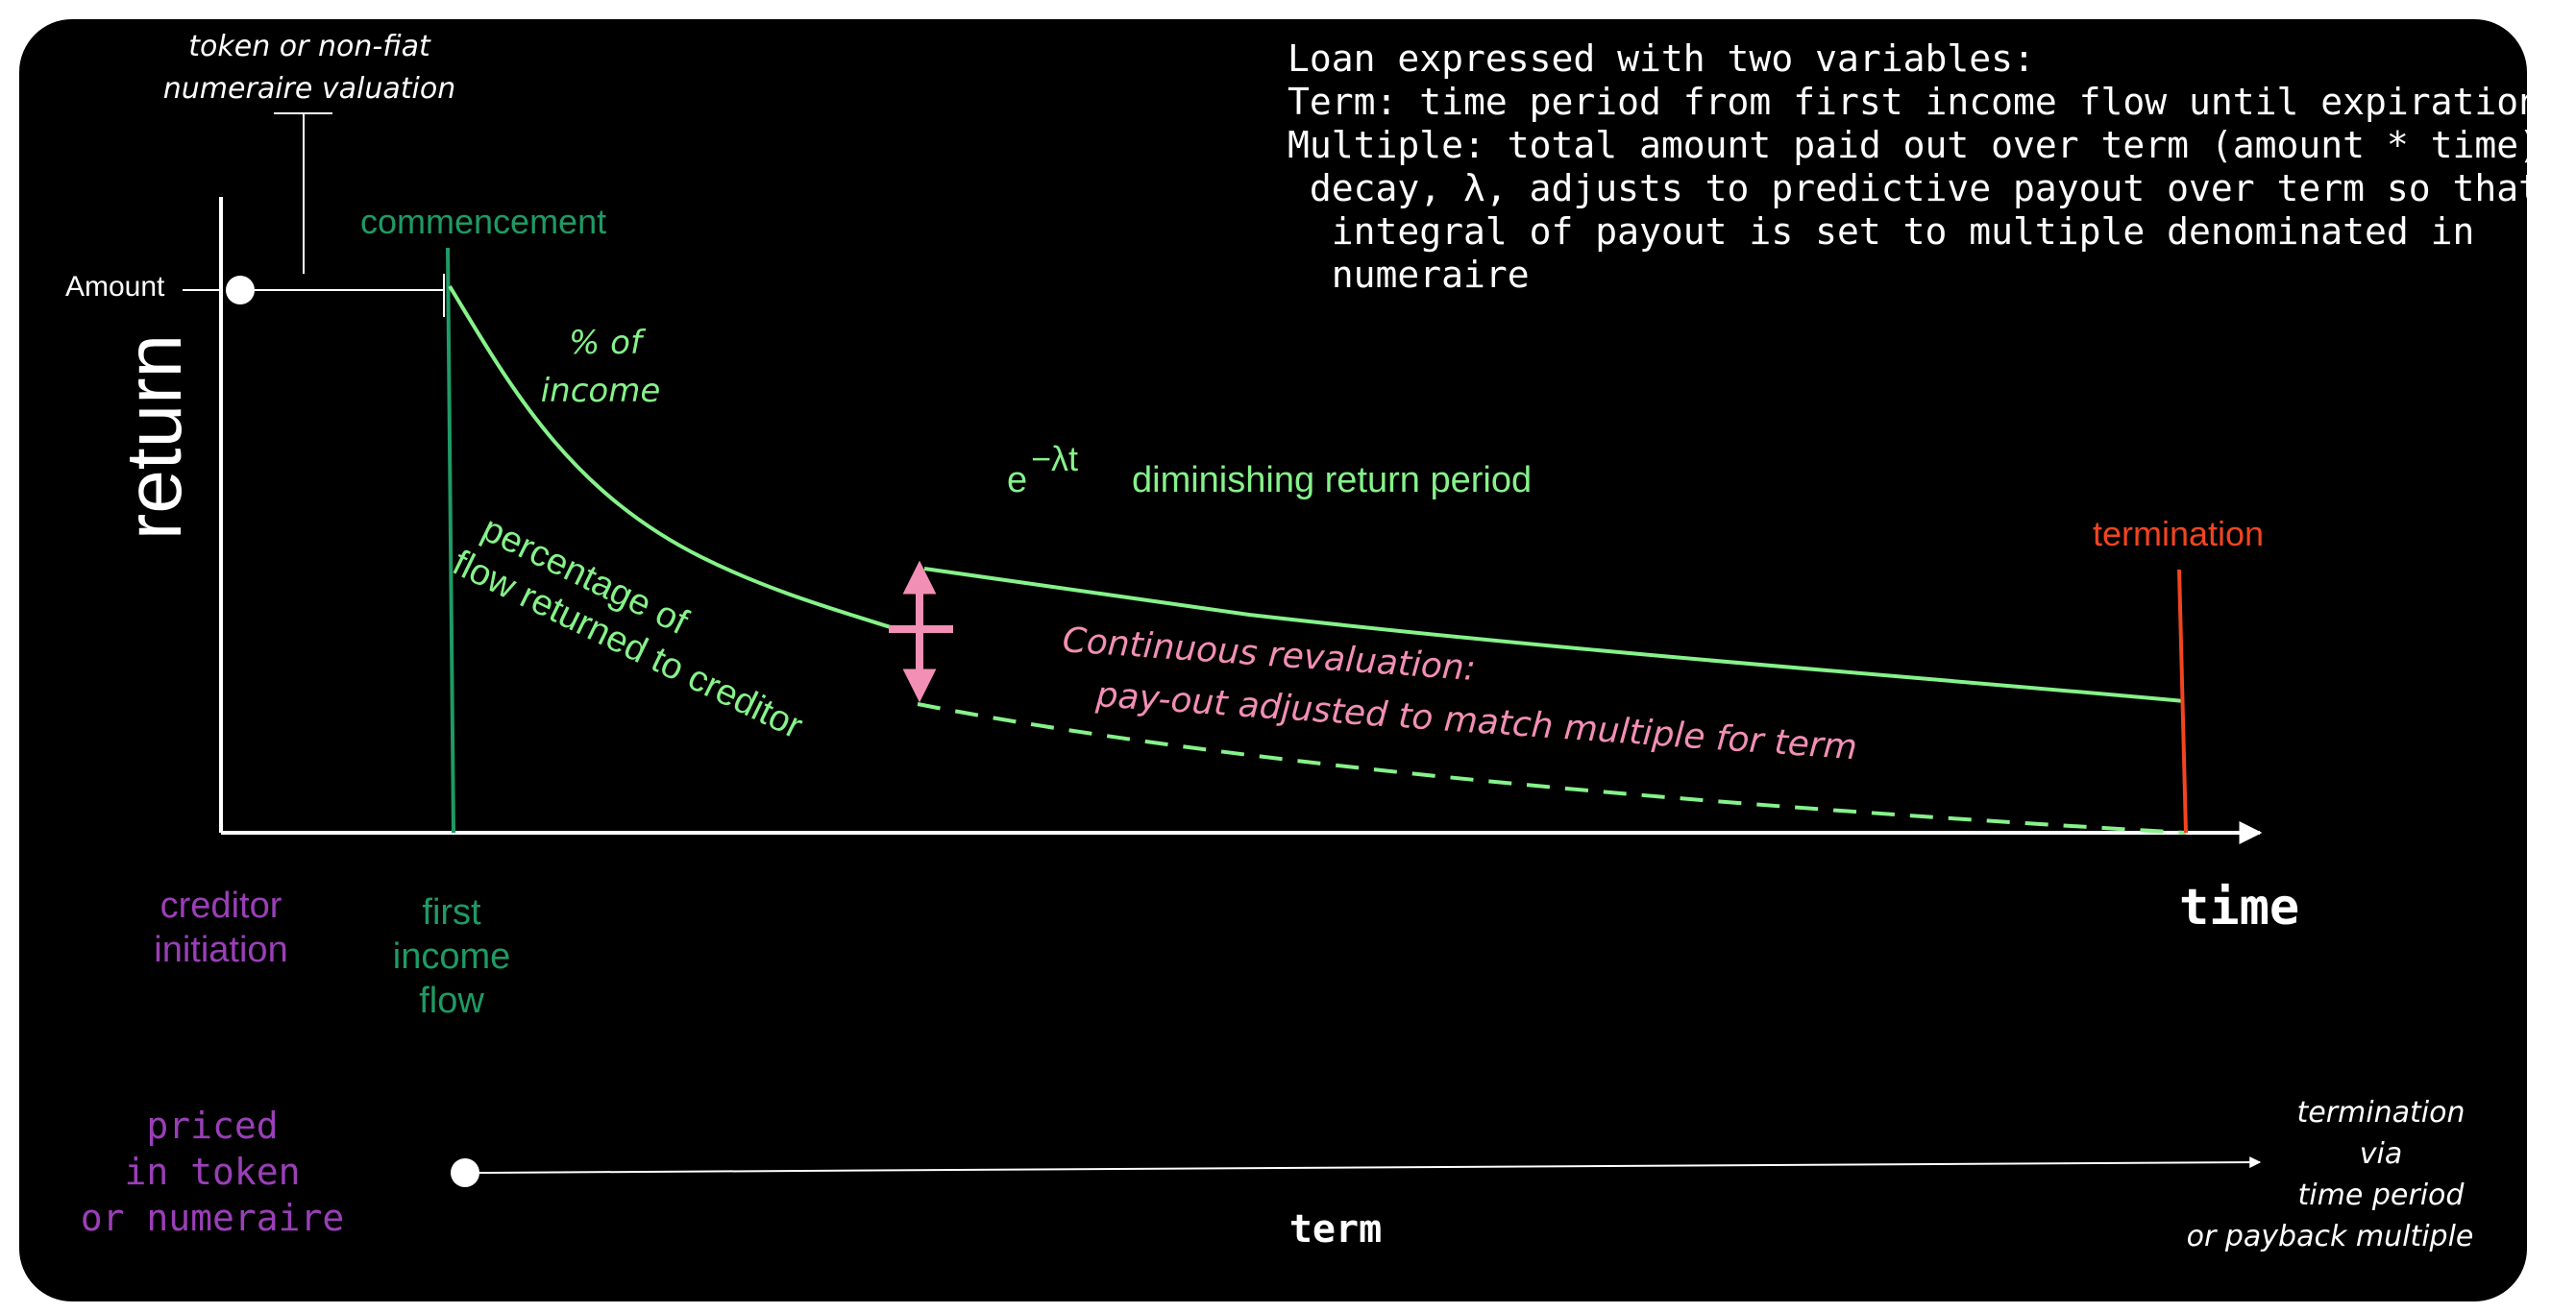 This screenshot has height=1313, width=2576. What do you see at coordinates (2239, 907) in the screenshot?
I see `x-axis-label: time` at bounding box center [2239, 907].